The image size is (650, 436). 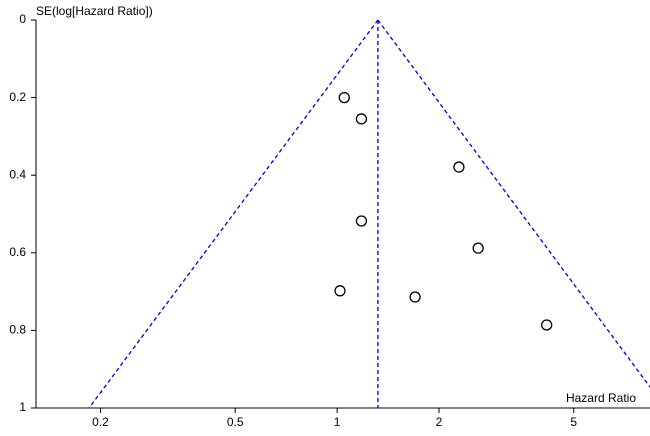 What do you see at coordinates (235, 422) in the screenshot?
I see `x-tick-label: 0.5` at bounding box center [235, 422].